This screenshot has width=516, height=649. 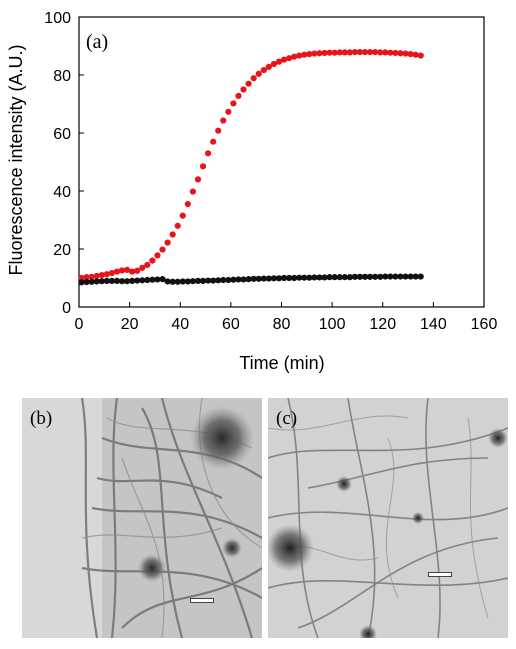 What do you see at coordinates (62, 134) in the screenshot?
I see `y-tick-label: 60` at bounding box center [62, 134].